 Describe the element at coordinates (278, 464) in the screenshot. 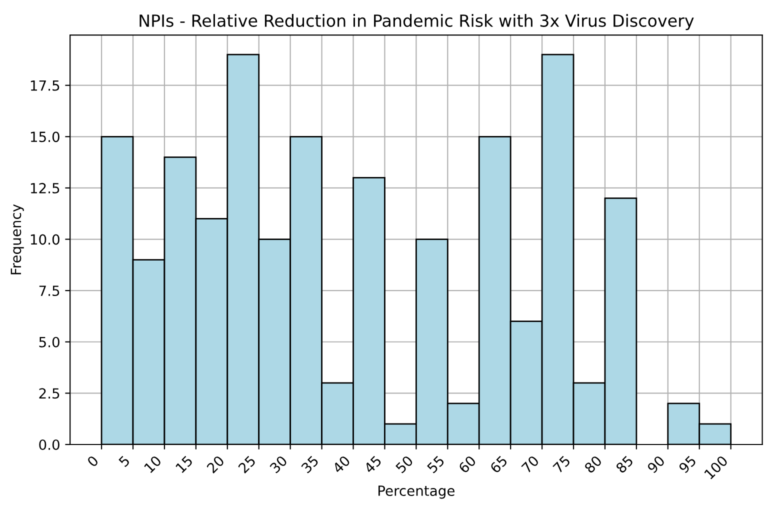

I see `x-tick-label: 30` at that location.